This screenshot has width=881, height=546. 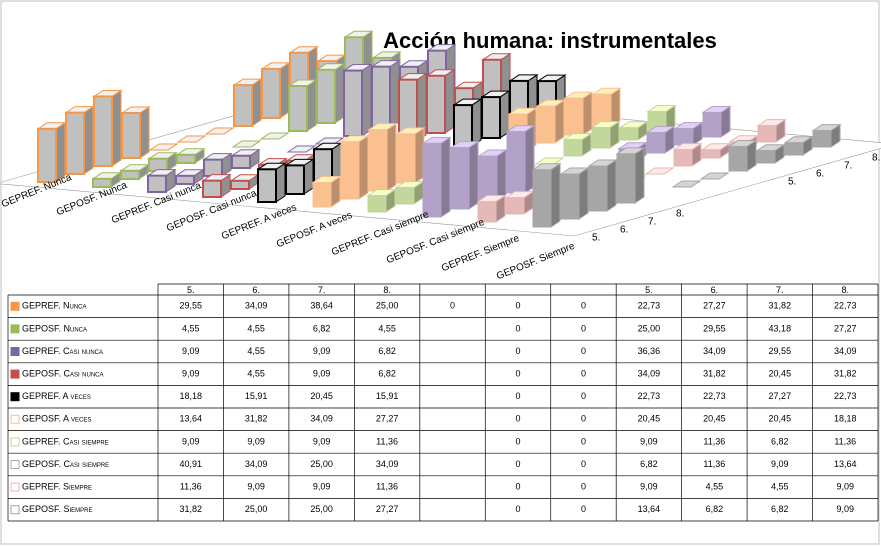 What do you see at coordinates (65, 464) in the screenshot?
I see `row-header: GEPOSF. Casi siempre` at bounding box center [65, 464].